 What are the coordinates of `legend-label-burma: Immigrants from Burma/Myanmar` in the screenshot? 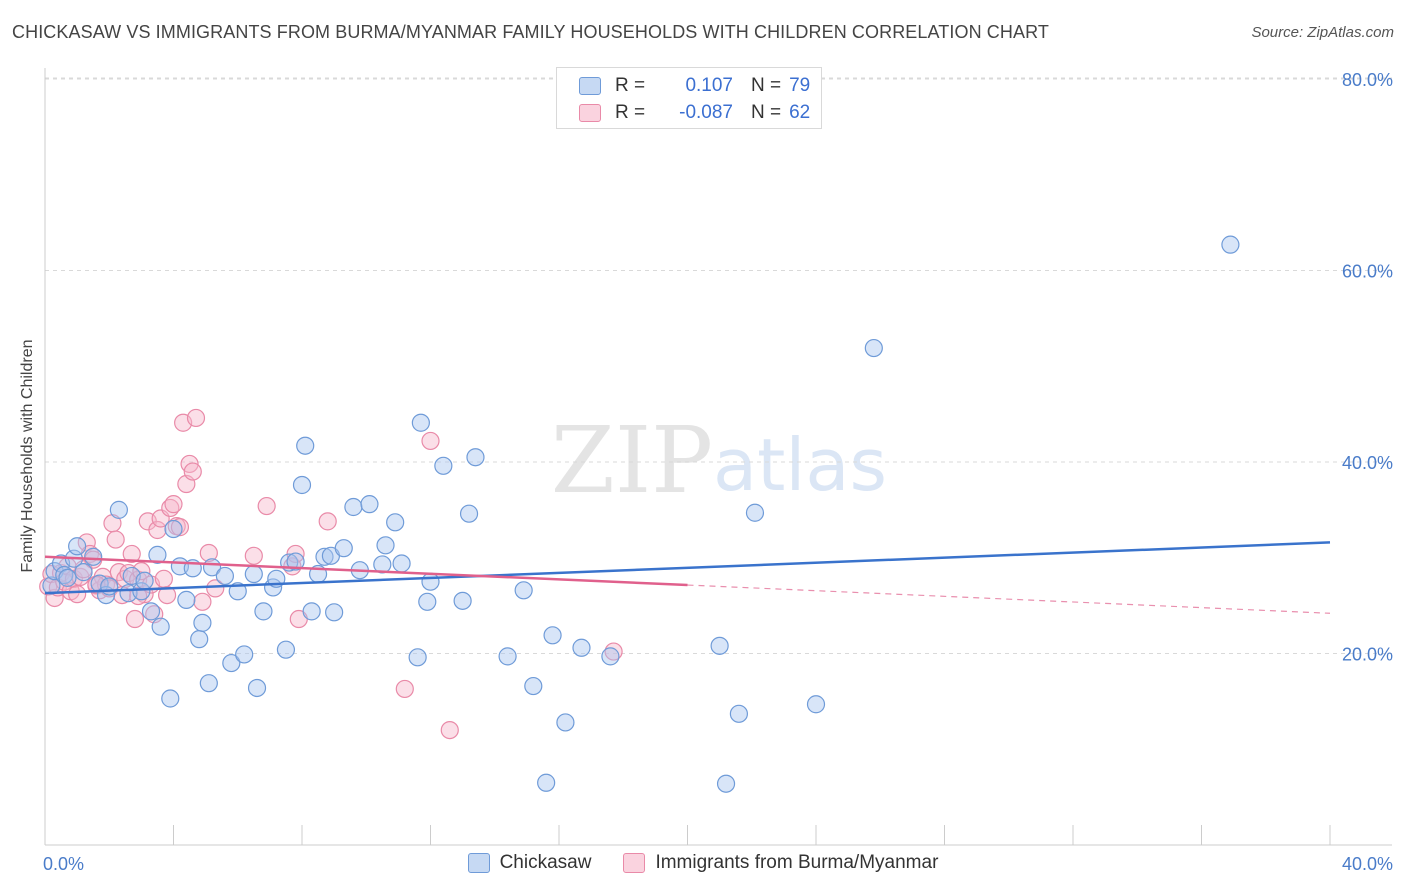 It's located at (797, 862).